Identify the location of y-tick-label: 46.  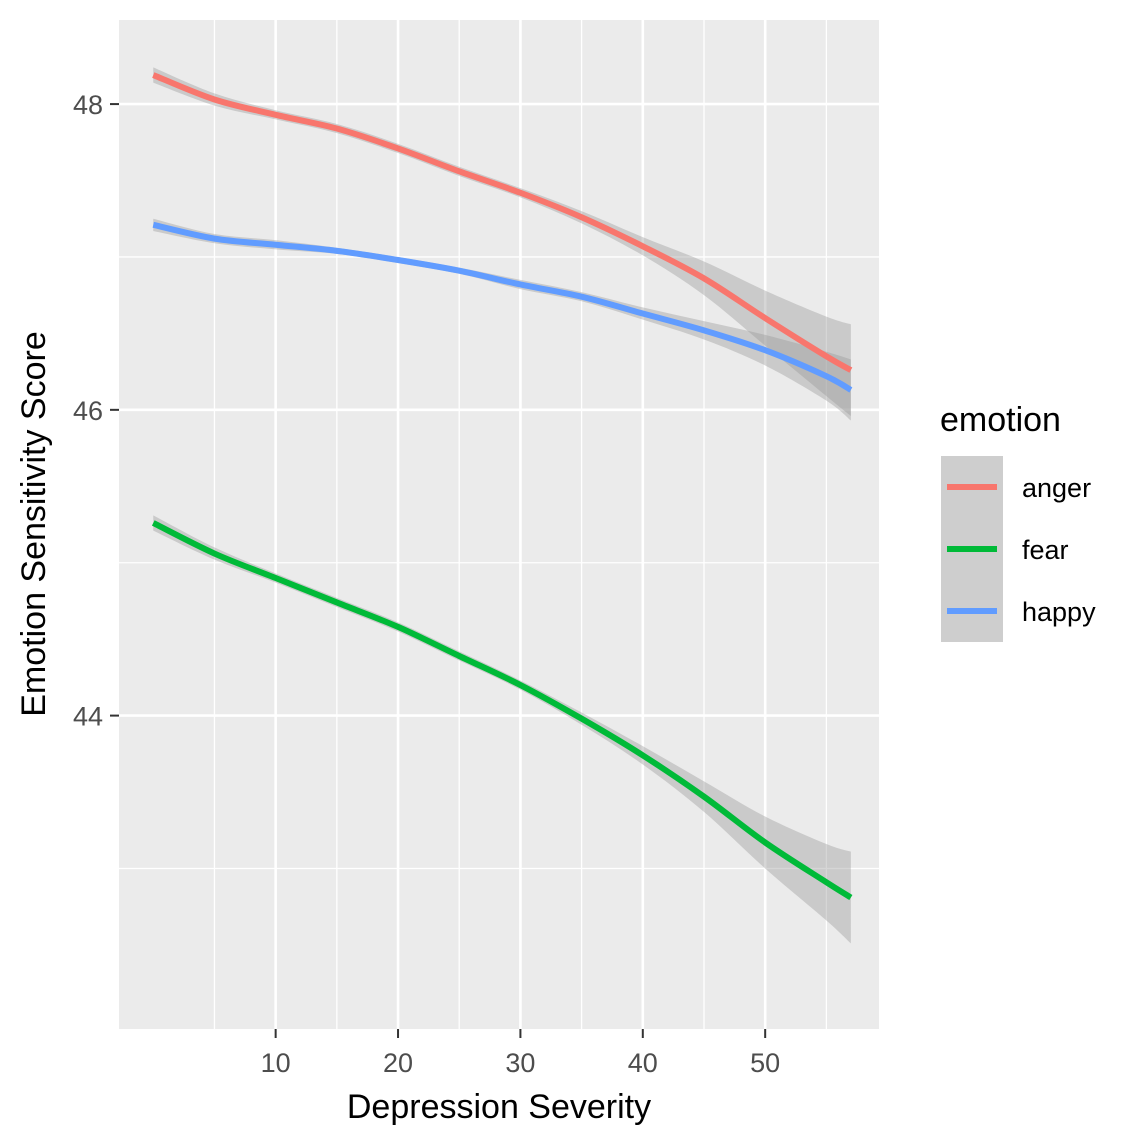
(88, 411).